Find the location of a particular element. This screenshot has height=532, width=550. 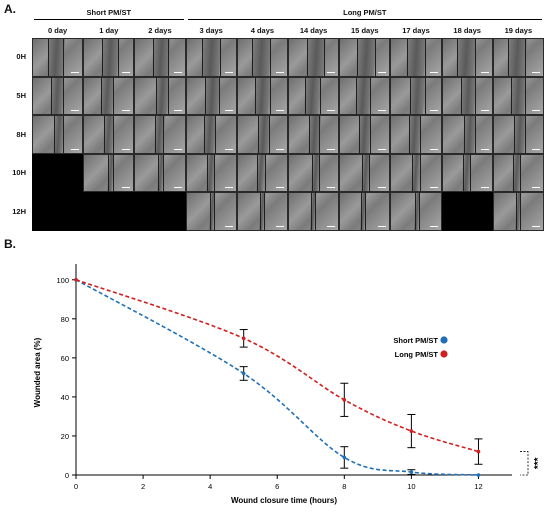

x-tick-label: 10 is located at coordinates (411, 486).